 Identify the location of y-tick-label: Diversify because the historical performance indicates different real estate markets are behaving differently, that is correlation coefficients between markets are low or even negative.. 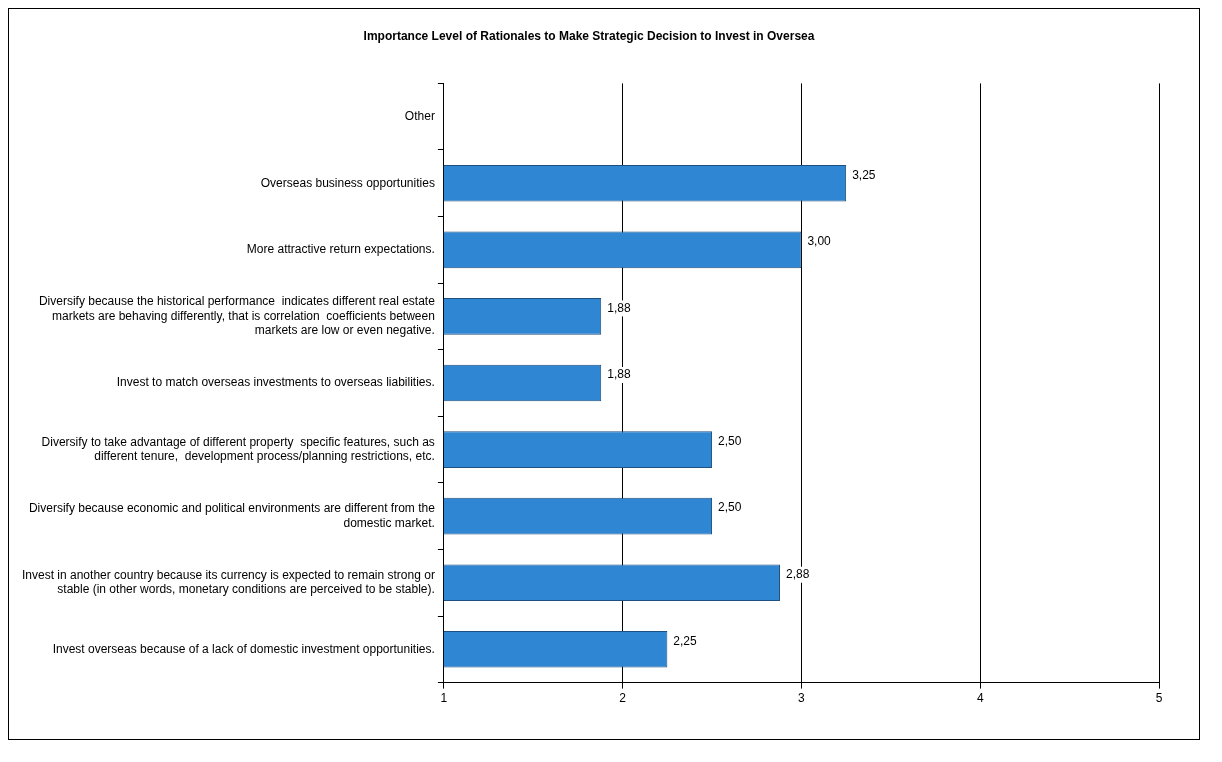
(237, 316).